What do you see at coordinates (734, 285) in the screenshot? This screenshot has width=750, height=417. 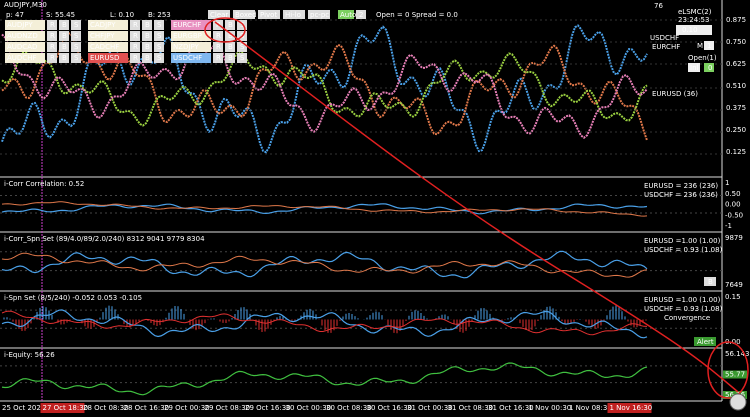 I see `panel-axis-label: 7649` at bounding box center [734, 285].